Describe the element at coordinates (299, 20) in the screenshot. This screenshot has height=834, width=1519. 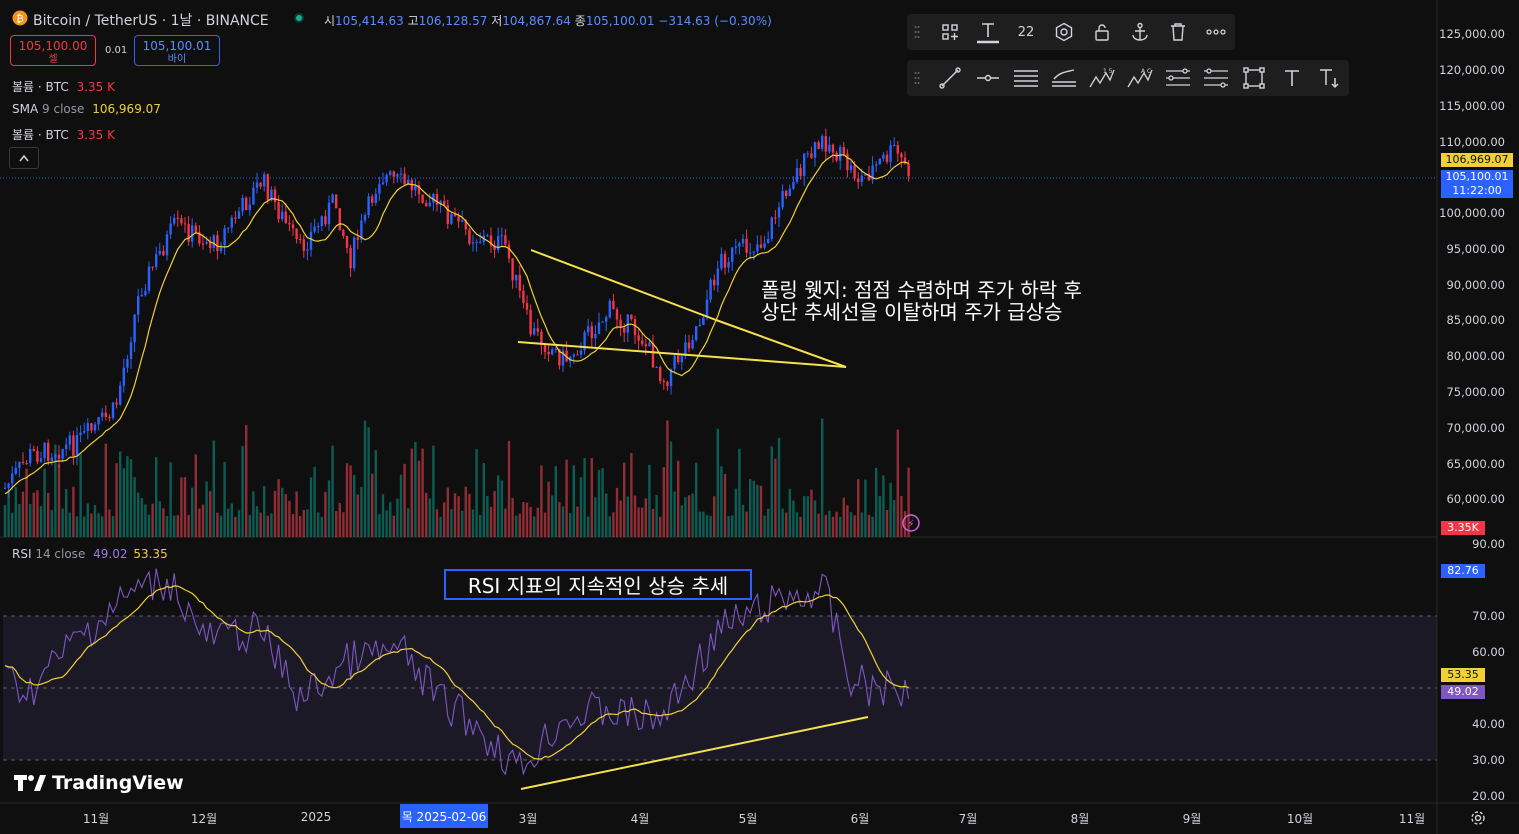
I see `market-status-icon` at that location.